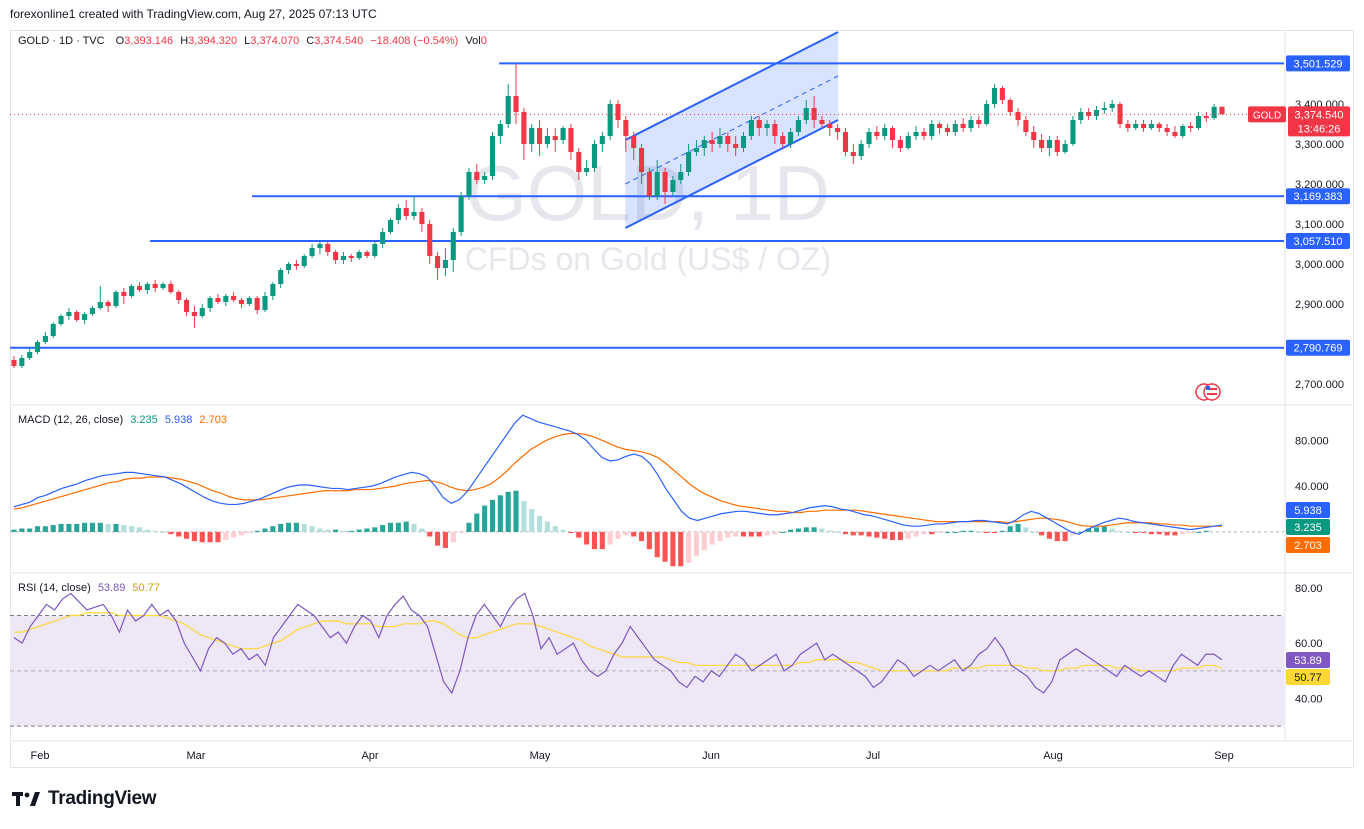 This screenshot has height=829, width=1364. What do you see at coordinates (540, 756) in the screenshot?
I see `time-axis-label: May` at bounding box center [540, 756].